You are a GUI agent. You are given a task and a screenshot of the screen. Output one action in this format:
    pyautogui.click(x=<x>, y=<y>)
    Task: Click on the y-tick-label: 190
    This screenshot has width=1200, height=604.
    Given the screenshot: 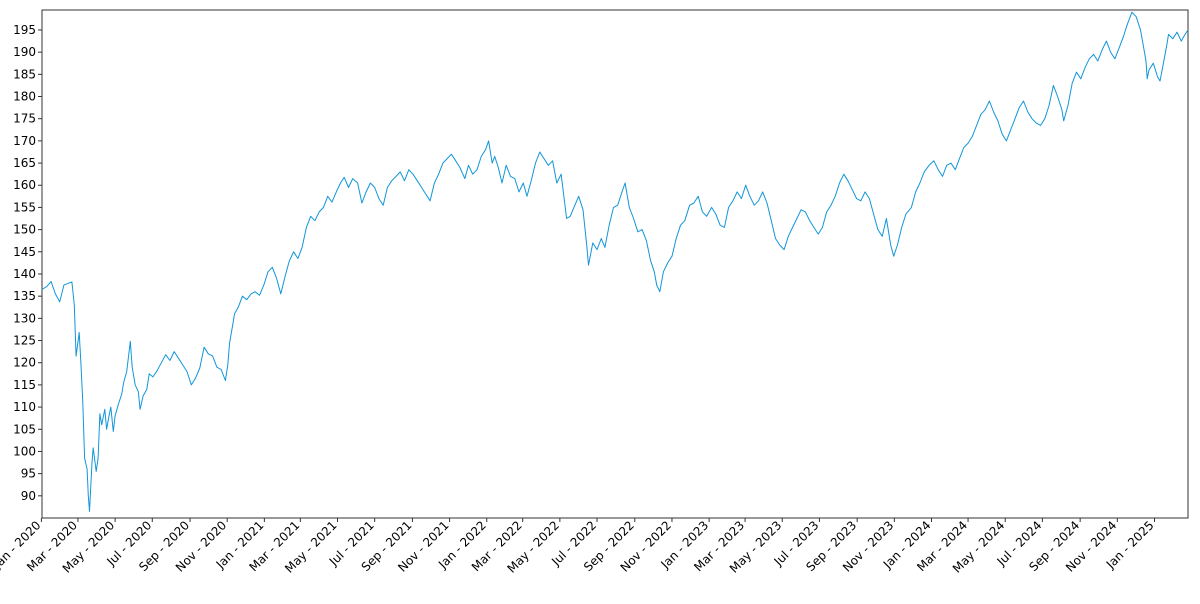 What is the action you would take?
    pyautogui.click(x=24, y=52)
    